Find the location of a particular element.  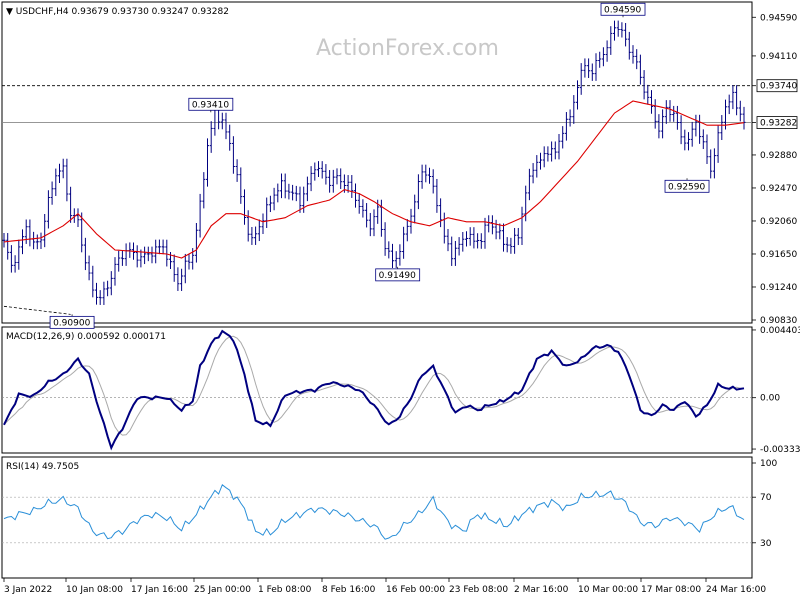

x-tick-label: 24 Mar 16:00 is located at coordinates (736, 590).